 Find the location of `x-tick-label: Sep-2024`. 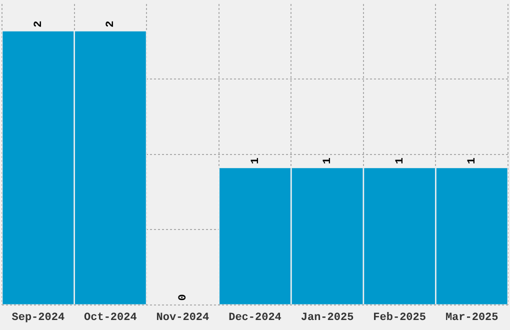

x-tick-label: Sep-2024 is located at coordinates (38, 318).